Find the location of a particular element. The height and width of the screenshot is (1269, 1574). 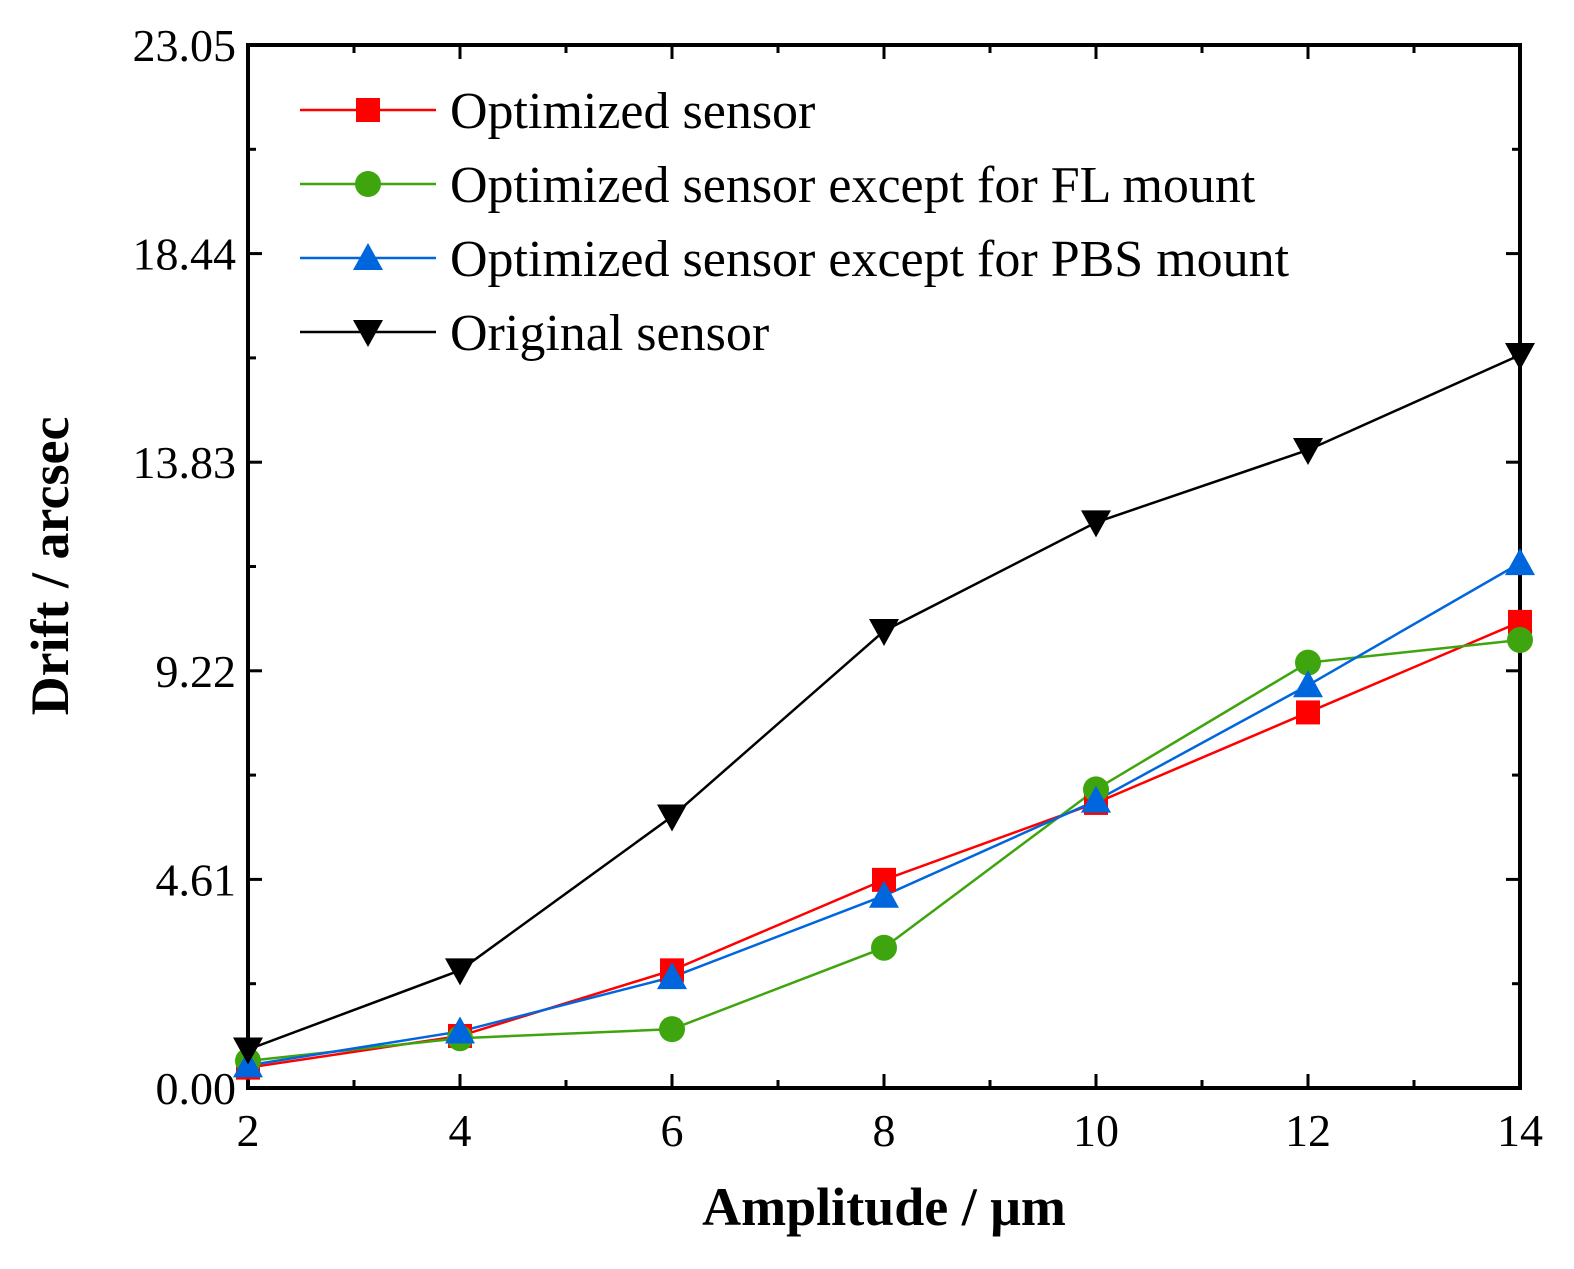

y-tick-label: 4.61 is located at coordinates (196, 879).